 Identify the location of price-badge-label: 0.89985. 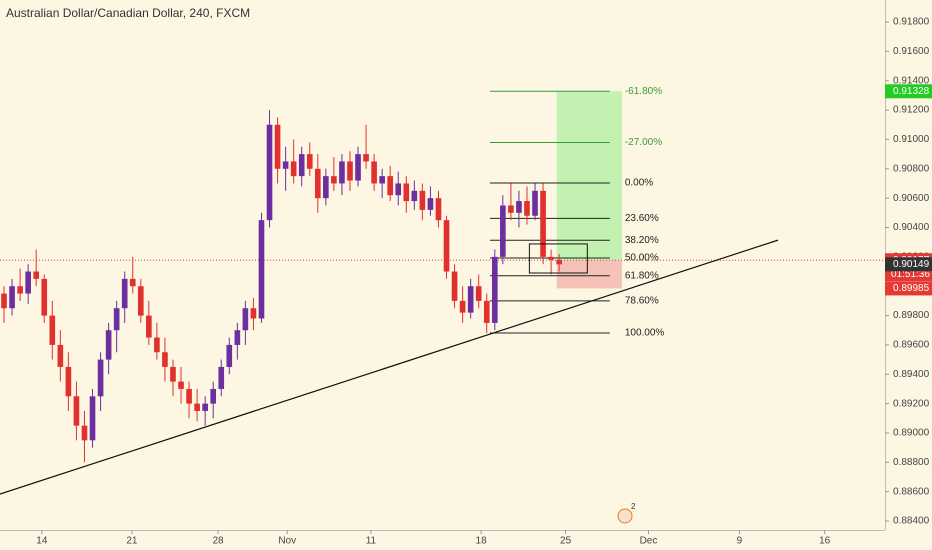
(911, 288).